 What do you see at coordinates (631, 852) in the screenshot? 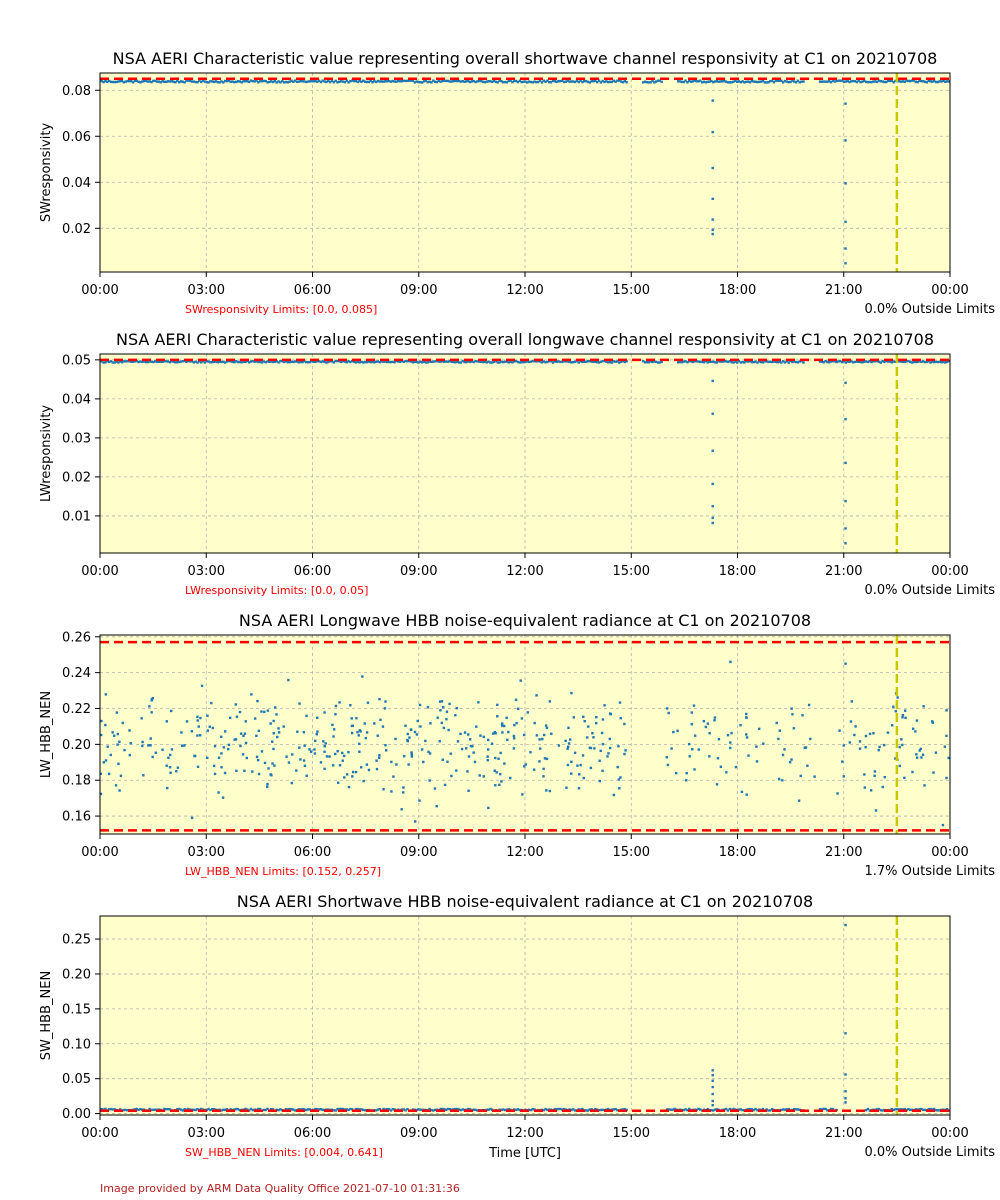
I see `x-tick-label: 15:00` at bounding box center [631, 852].